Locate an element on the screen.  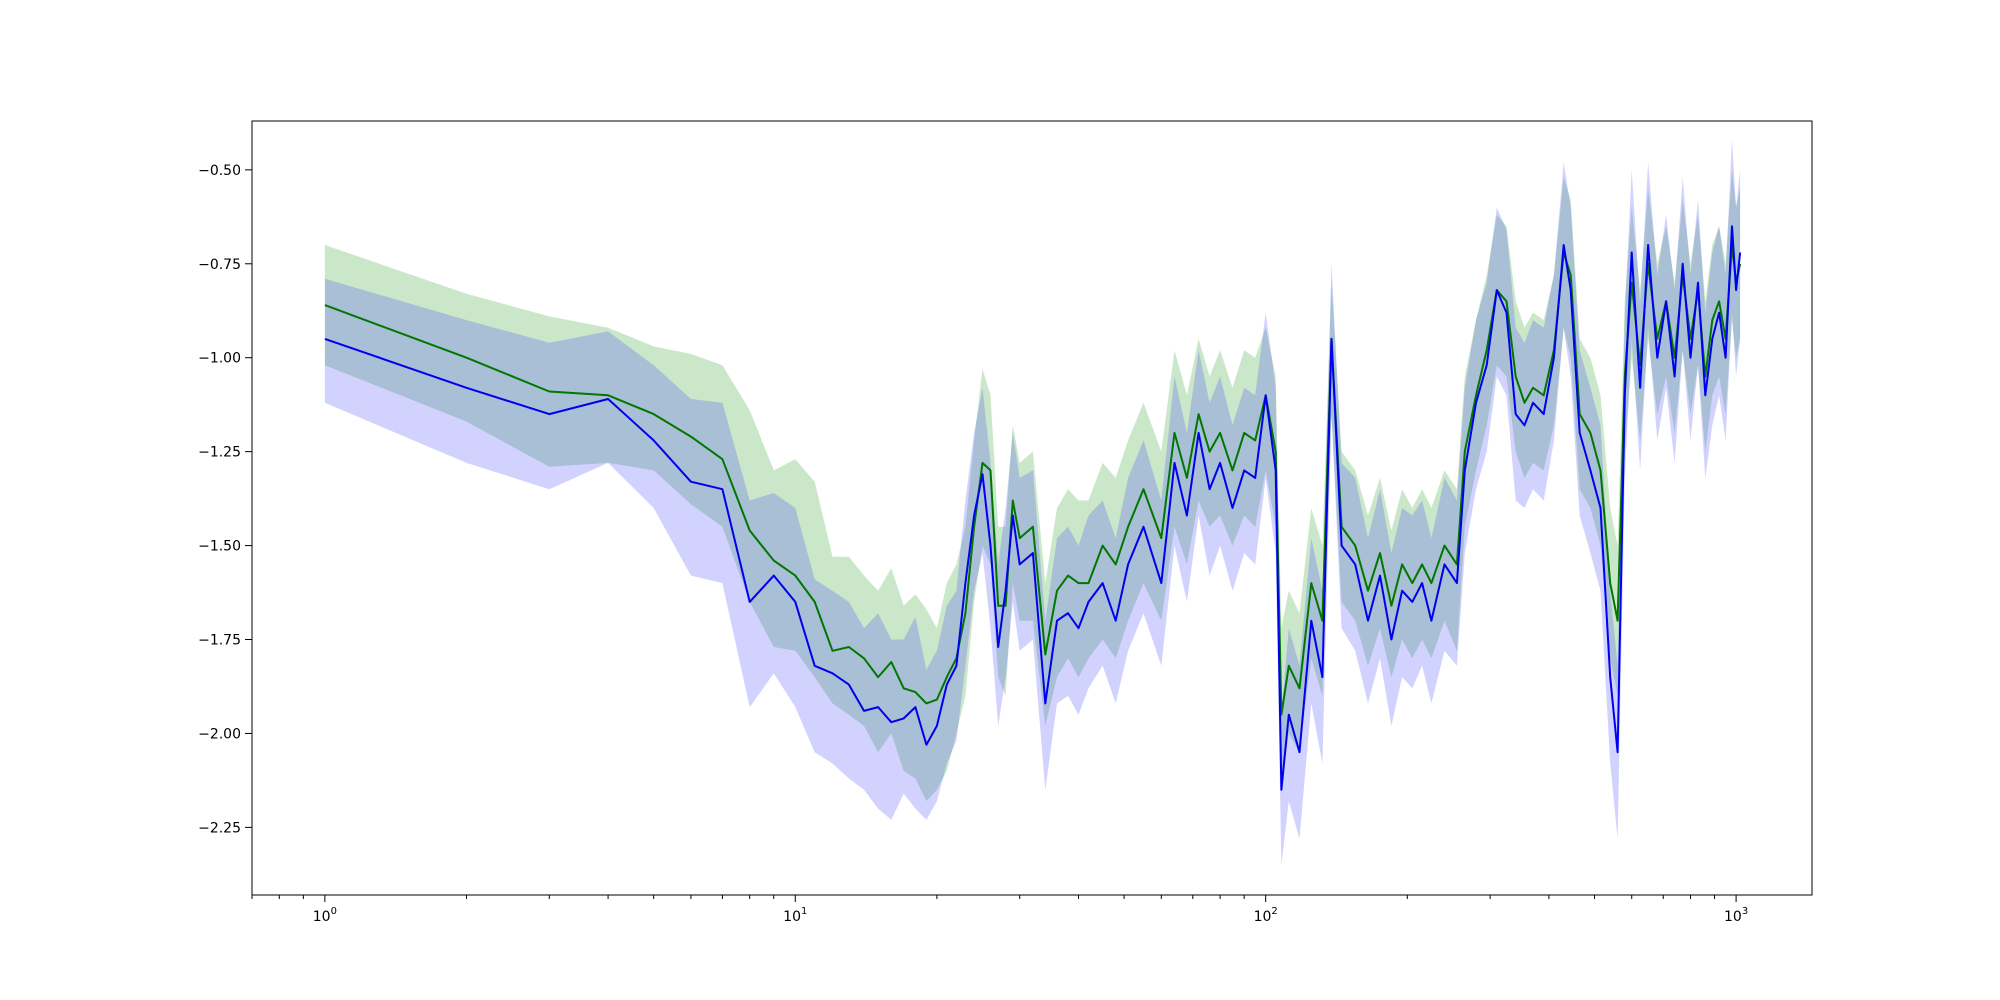
y-tick-label: −0.75 is located at coordinates (219, 265).